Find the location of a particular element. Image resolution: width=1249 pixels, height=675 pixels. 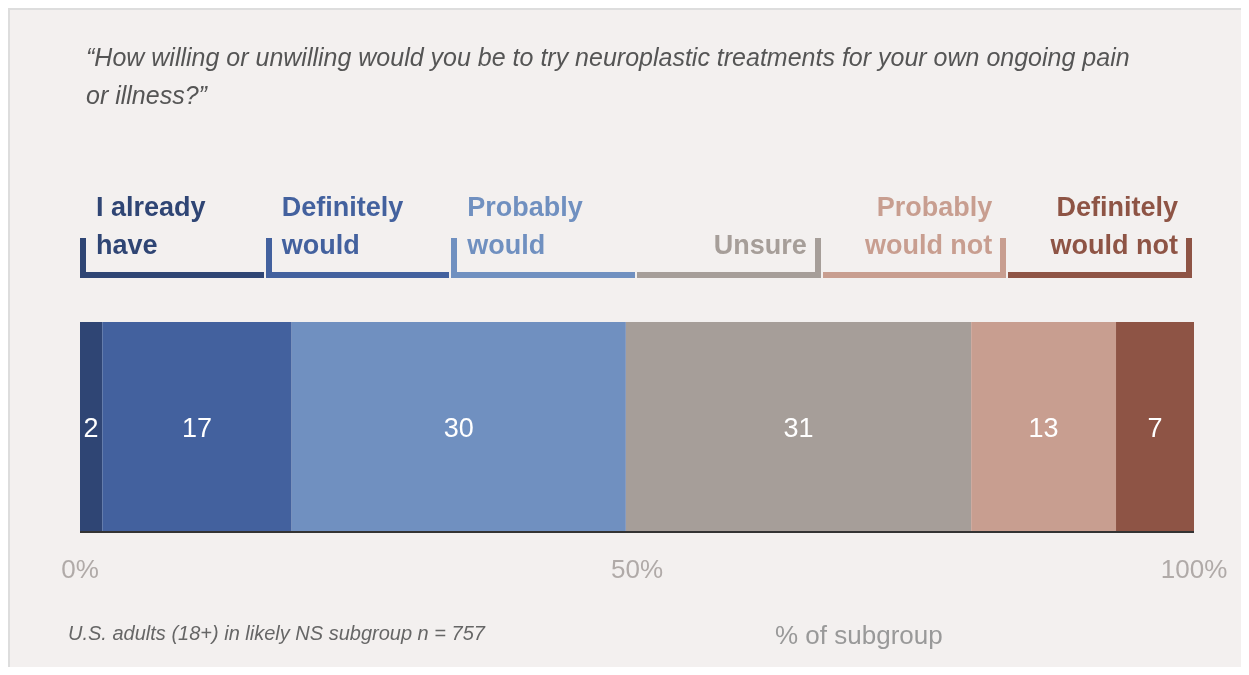

x-tick-label: 100% is located at coordinates (1194, 569).